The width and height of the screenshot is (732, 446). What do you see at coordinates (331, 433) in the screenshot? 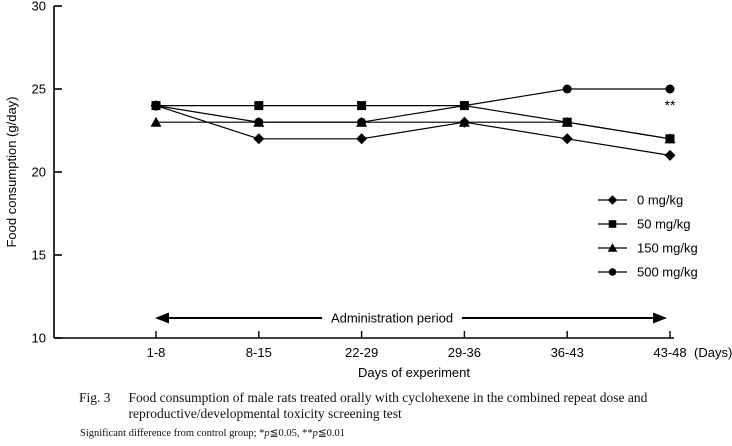
I see `footnote-part: ≦0.01` at bounding box center [331, 433].